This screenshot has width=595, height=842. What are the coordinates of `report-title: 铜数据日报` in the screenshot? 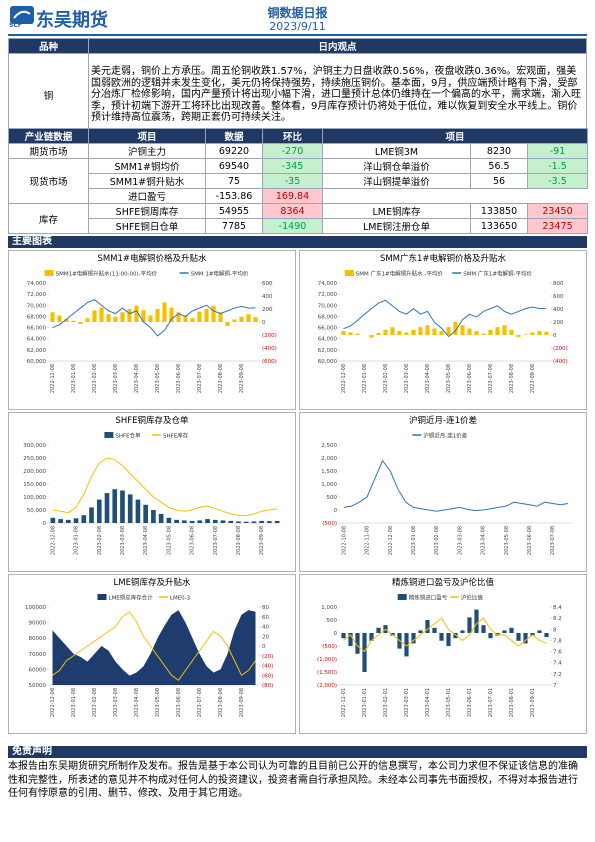 It's located at (297, 13).